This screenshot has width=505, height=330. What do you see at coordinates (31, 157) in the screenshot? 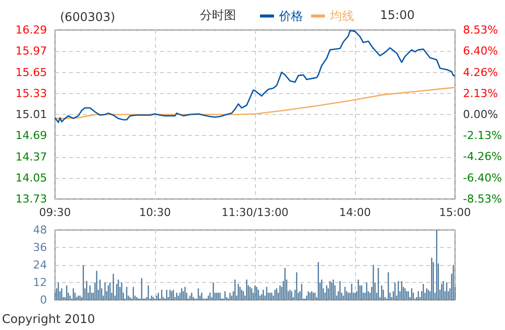
I see `y-tick-label: 14.37` at bounding box center [31, 157].